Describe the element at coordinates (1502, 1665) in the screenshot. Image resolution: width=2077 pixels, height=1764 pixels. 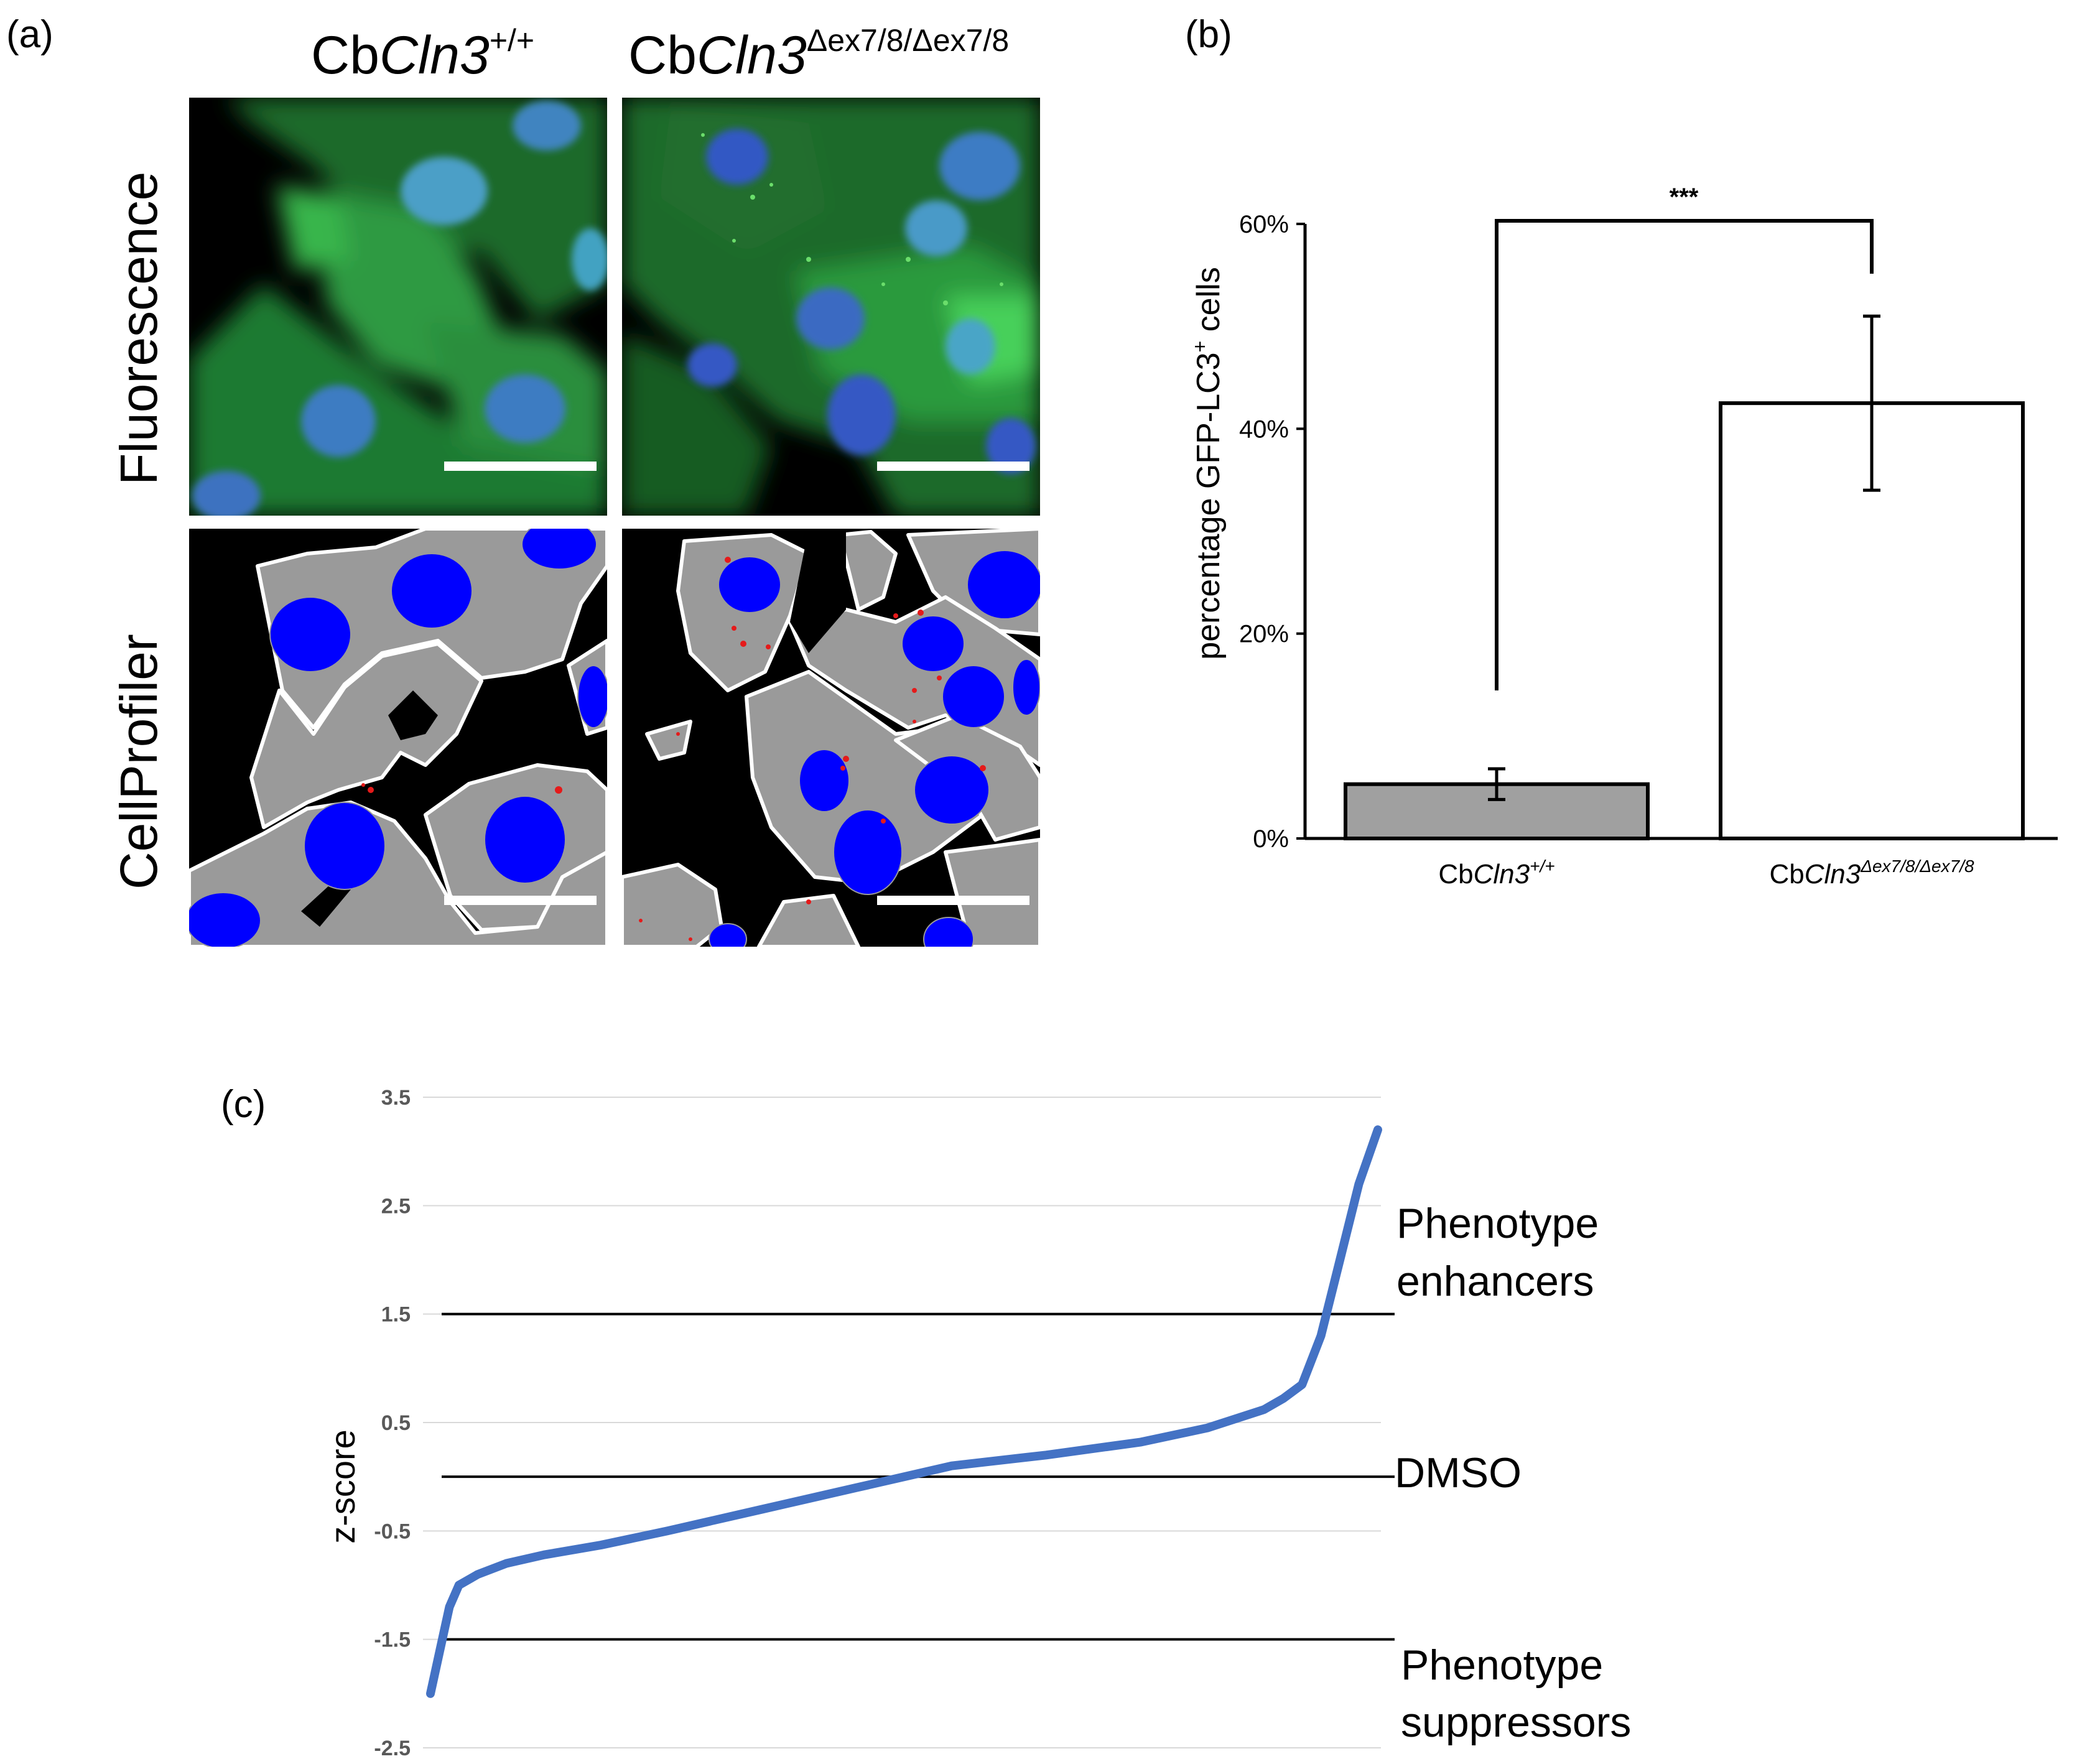
I see `label-phenotype-suppressors-1: Phenotype` at that location.